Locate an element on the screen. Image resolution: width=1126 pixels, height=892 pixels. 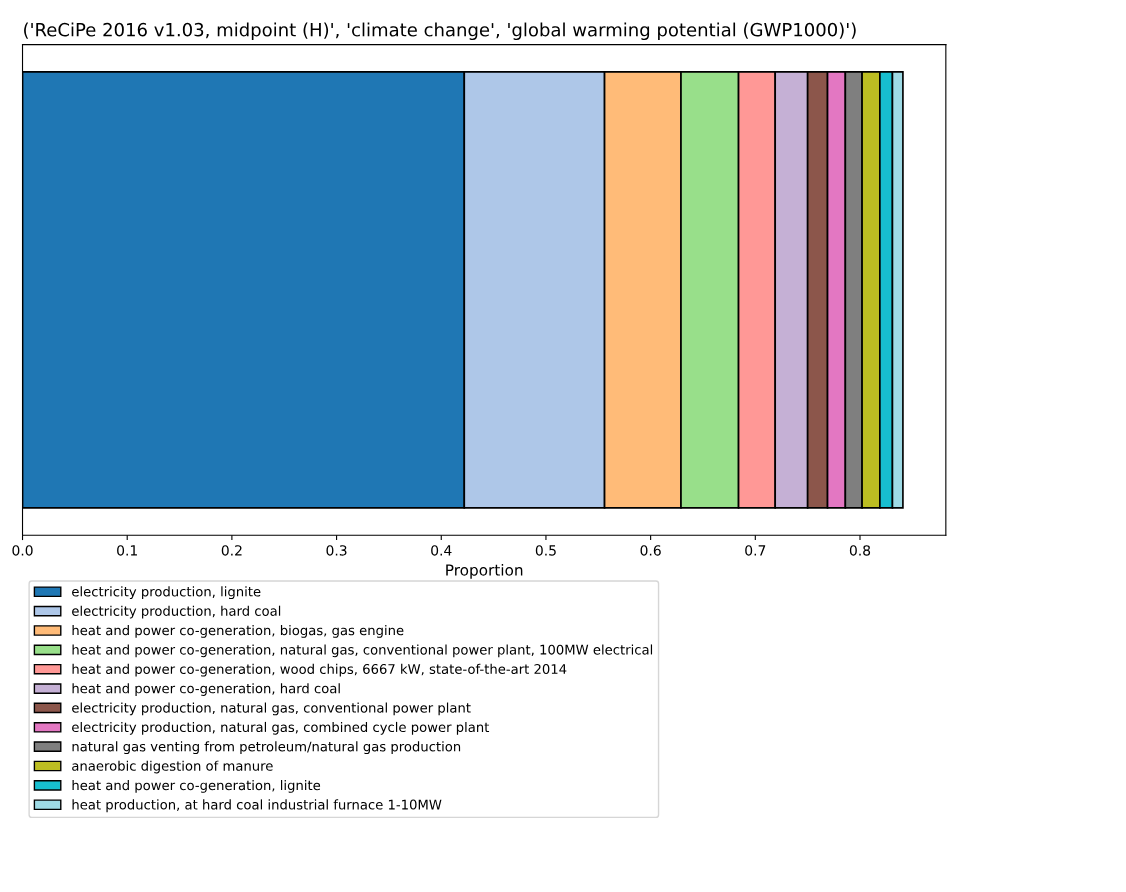
chart-title: ('ReCiPe 2016 v1.03, midpoint (H)', 'climate change', 'global warming potential (GWP1000)') is located at coordinates (440, 31).